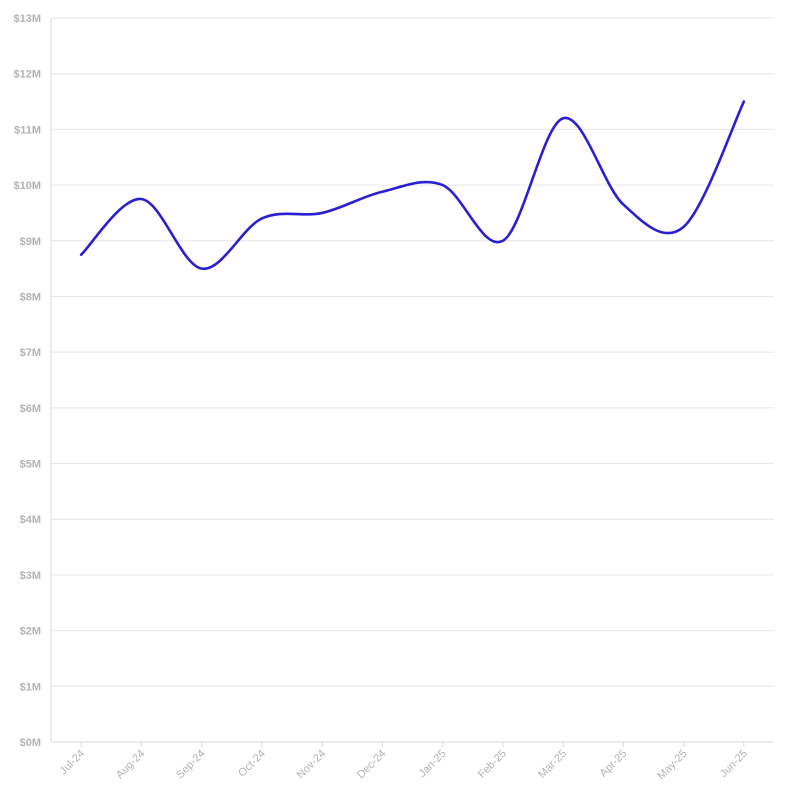  What do you see at coordinates (30, 242) in the screenshot?
I see `y-tick-label: $9M` at bounding box center [30, 242].